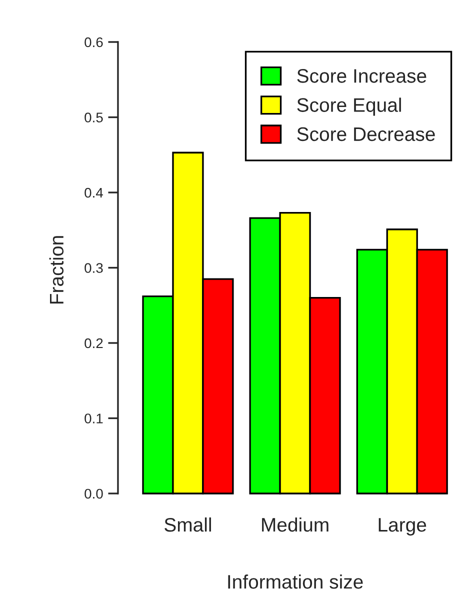 Image resolution: width=461 pixels, height=600 pixels. Describe the element at coordinates (93, 42) in the screenshot. I see `y-tick-label: 0.6` at that location.